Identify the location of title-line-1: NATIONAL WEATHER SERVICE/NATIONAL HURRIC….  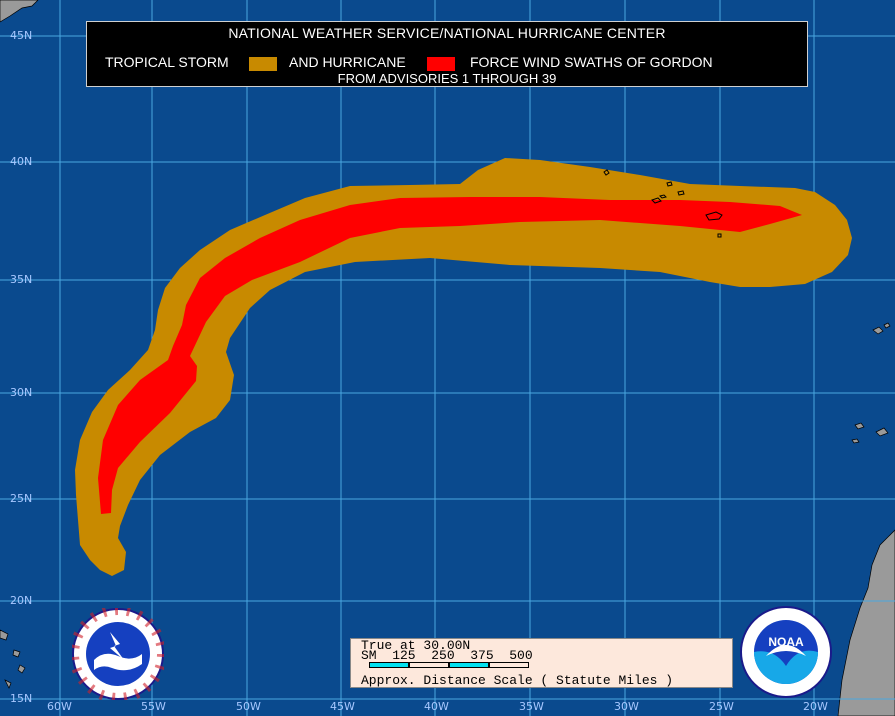
(447, 33).